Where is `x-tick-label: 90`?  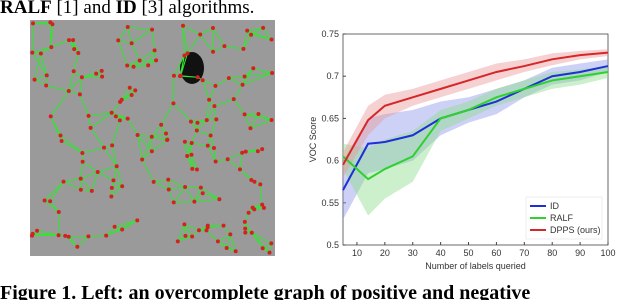 x-tick-label: 90 is located at coordinates (580, 253).